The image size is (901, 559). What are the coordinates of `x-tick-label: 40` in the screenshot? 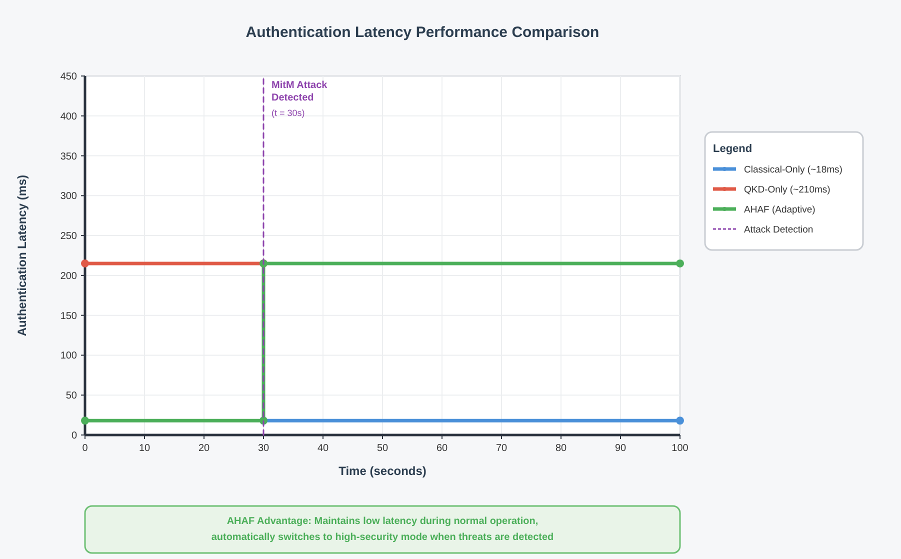 It's located at (323, 448).